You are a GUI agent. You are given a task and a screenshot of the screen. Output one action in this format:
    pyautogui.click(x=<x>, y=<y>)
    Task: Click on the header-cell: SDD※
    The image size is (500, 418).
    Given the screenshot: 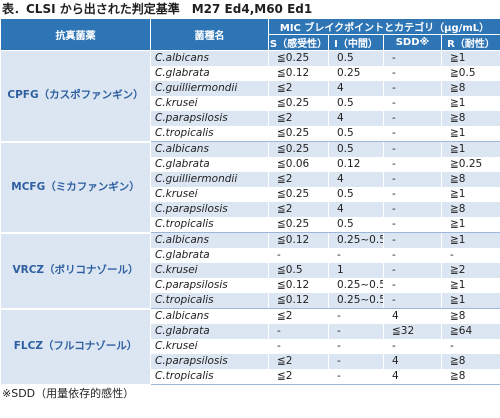 What is the action you would take?
    pyautogui.click(x=412, y=42)
    